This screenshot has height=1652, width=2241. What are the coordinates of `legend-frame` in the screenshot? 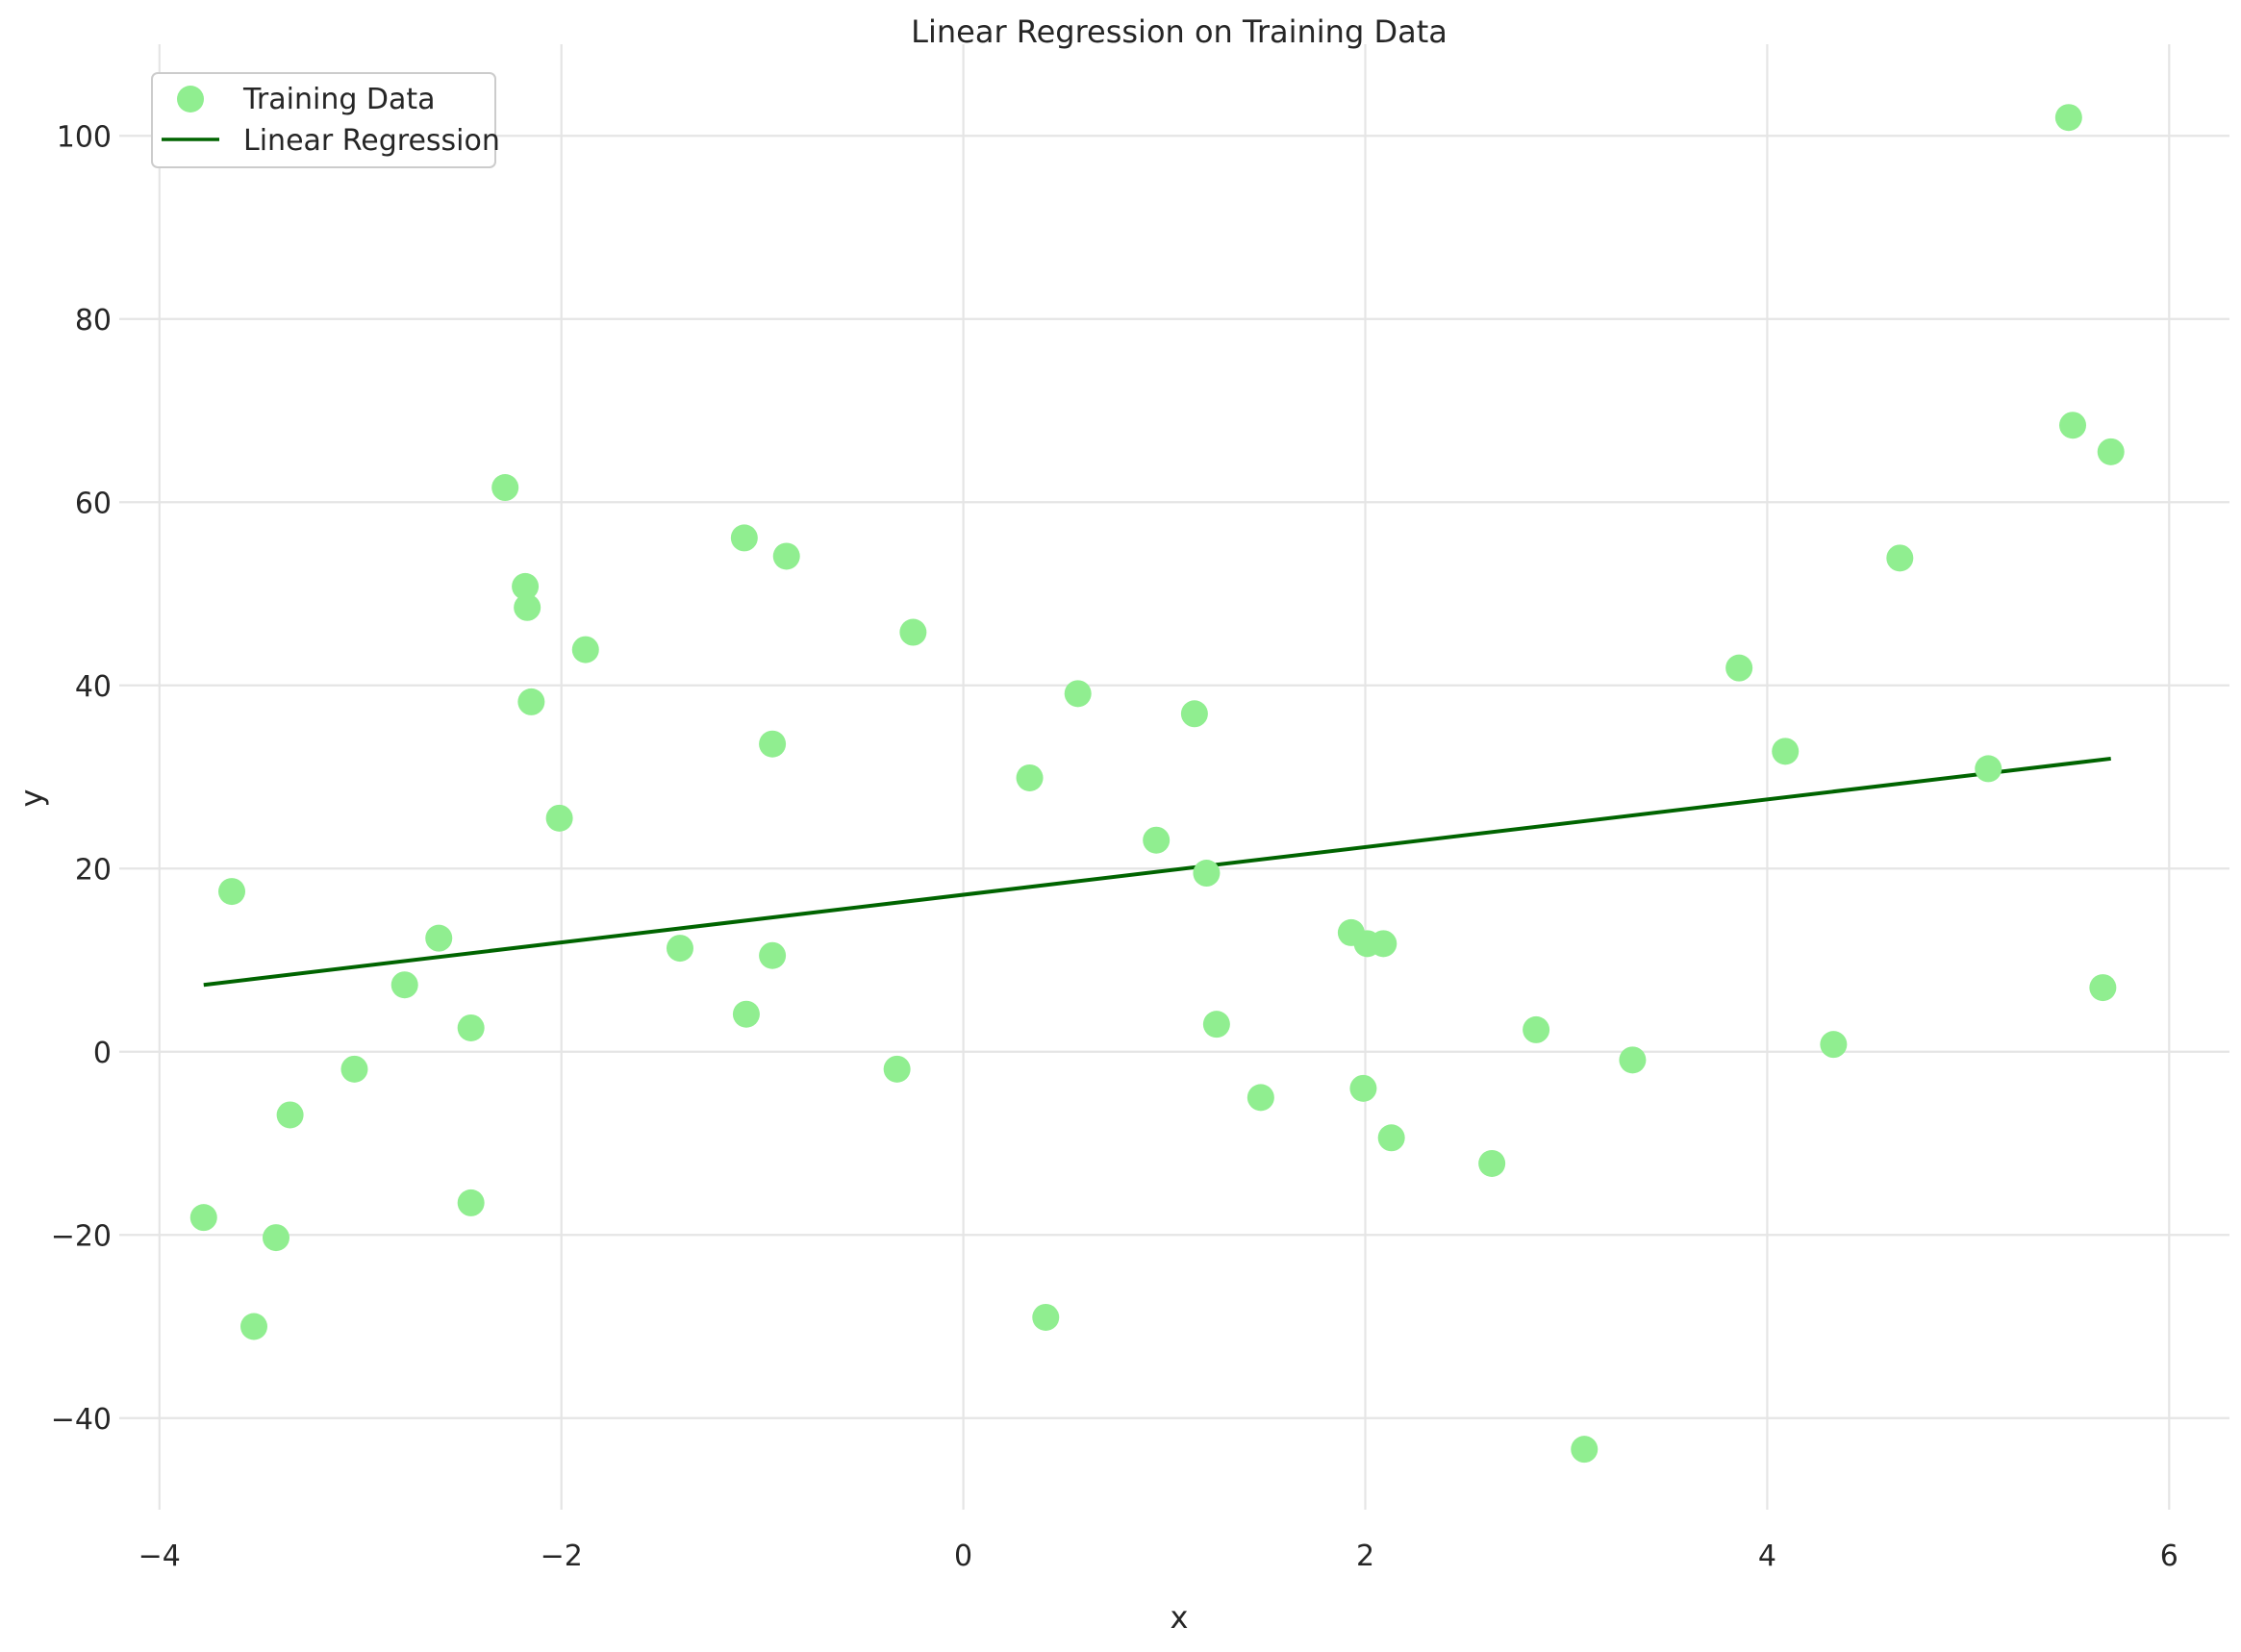 It's located at (323, 120).